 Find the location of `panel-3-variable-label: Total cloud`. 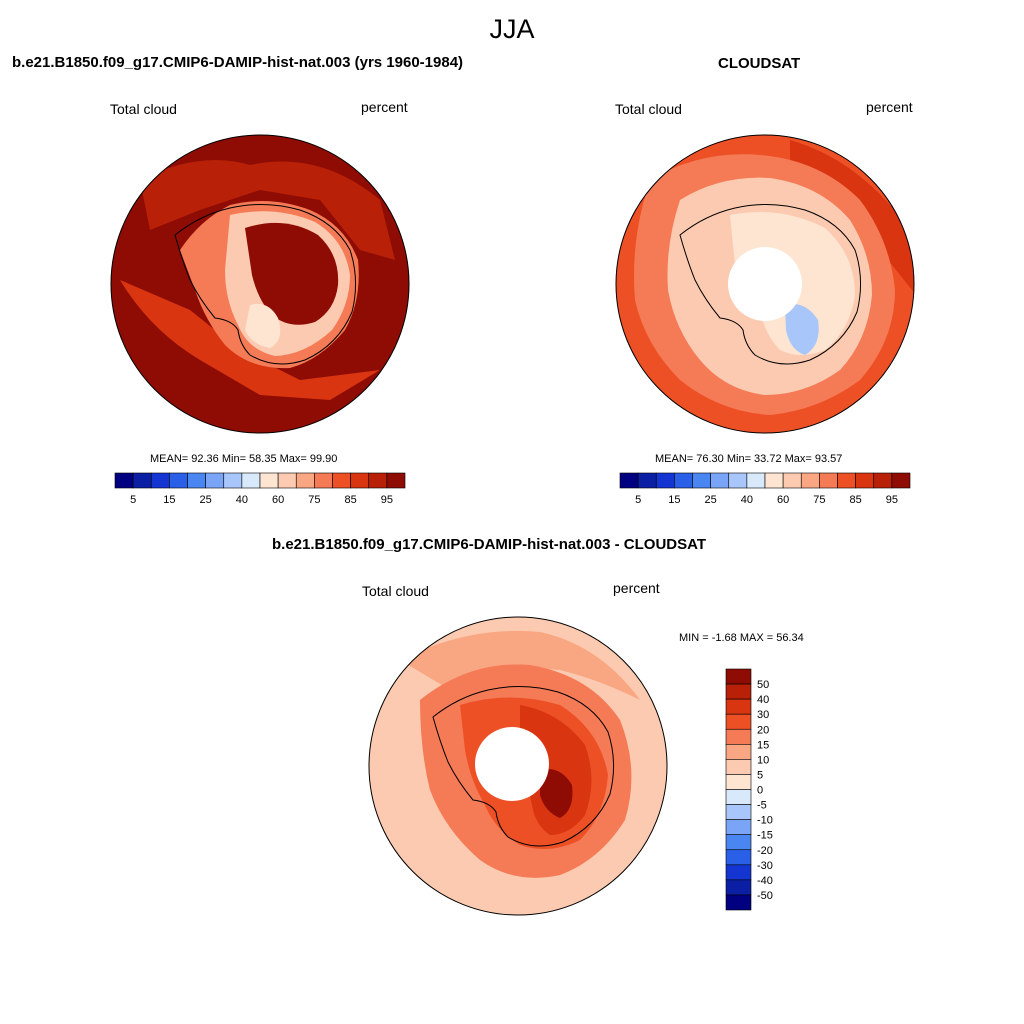

panel-3-variable-label: Total cloud is located at coordinates (395, 591).